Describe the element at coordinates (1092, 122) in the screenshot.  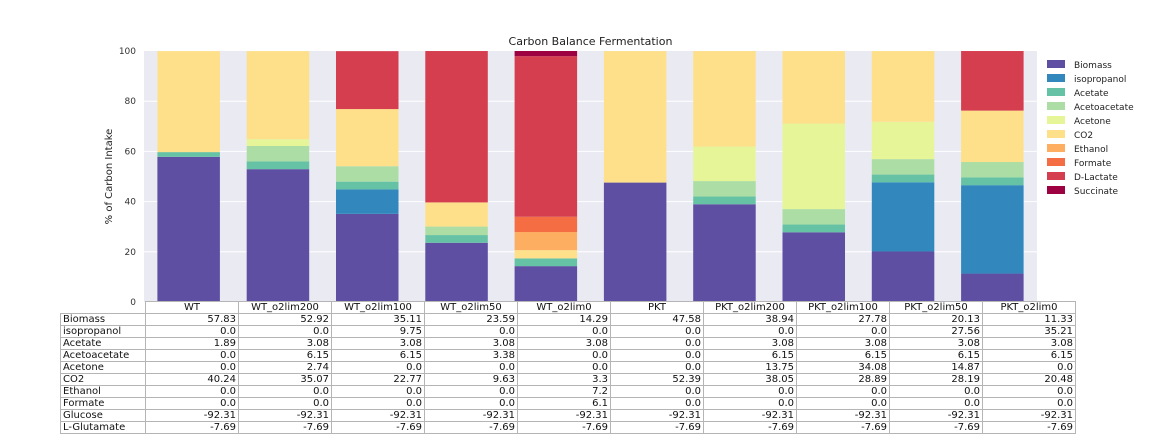
I see `legend-label: Acetone` at that location.